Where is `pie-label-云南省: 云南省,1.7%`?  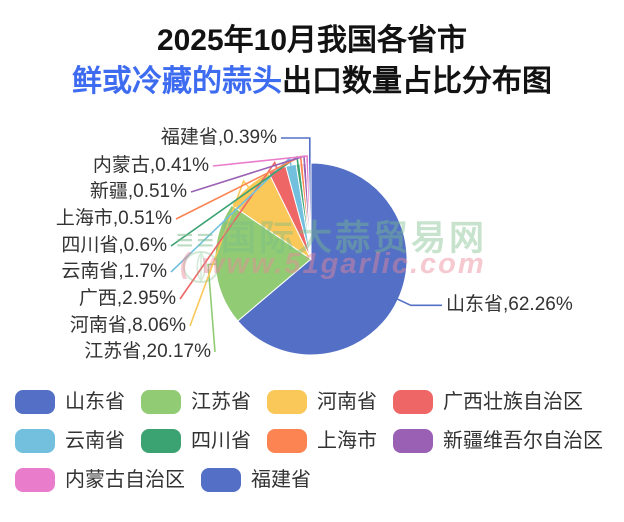
pie-label-云南省: 云南省,1.7% is located at coordinates (114, 271).